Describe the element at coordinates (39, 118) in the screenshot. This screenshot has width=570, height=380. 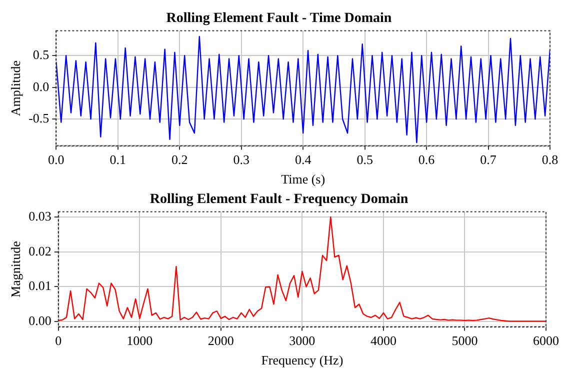
I see `y-tick-label: -0.5` at that location.